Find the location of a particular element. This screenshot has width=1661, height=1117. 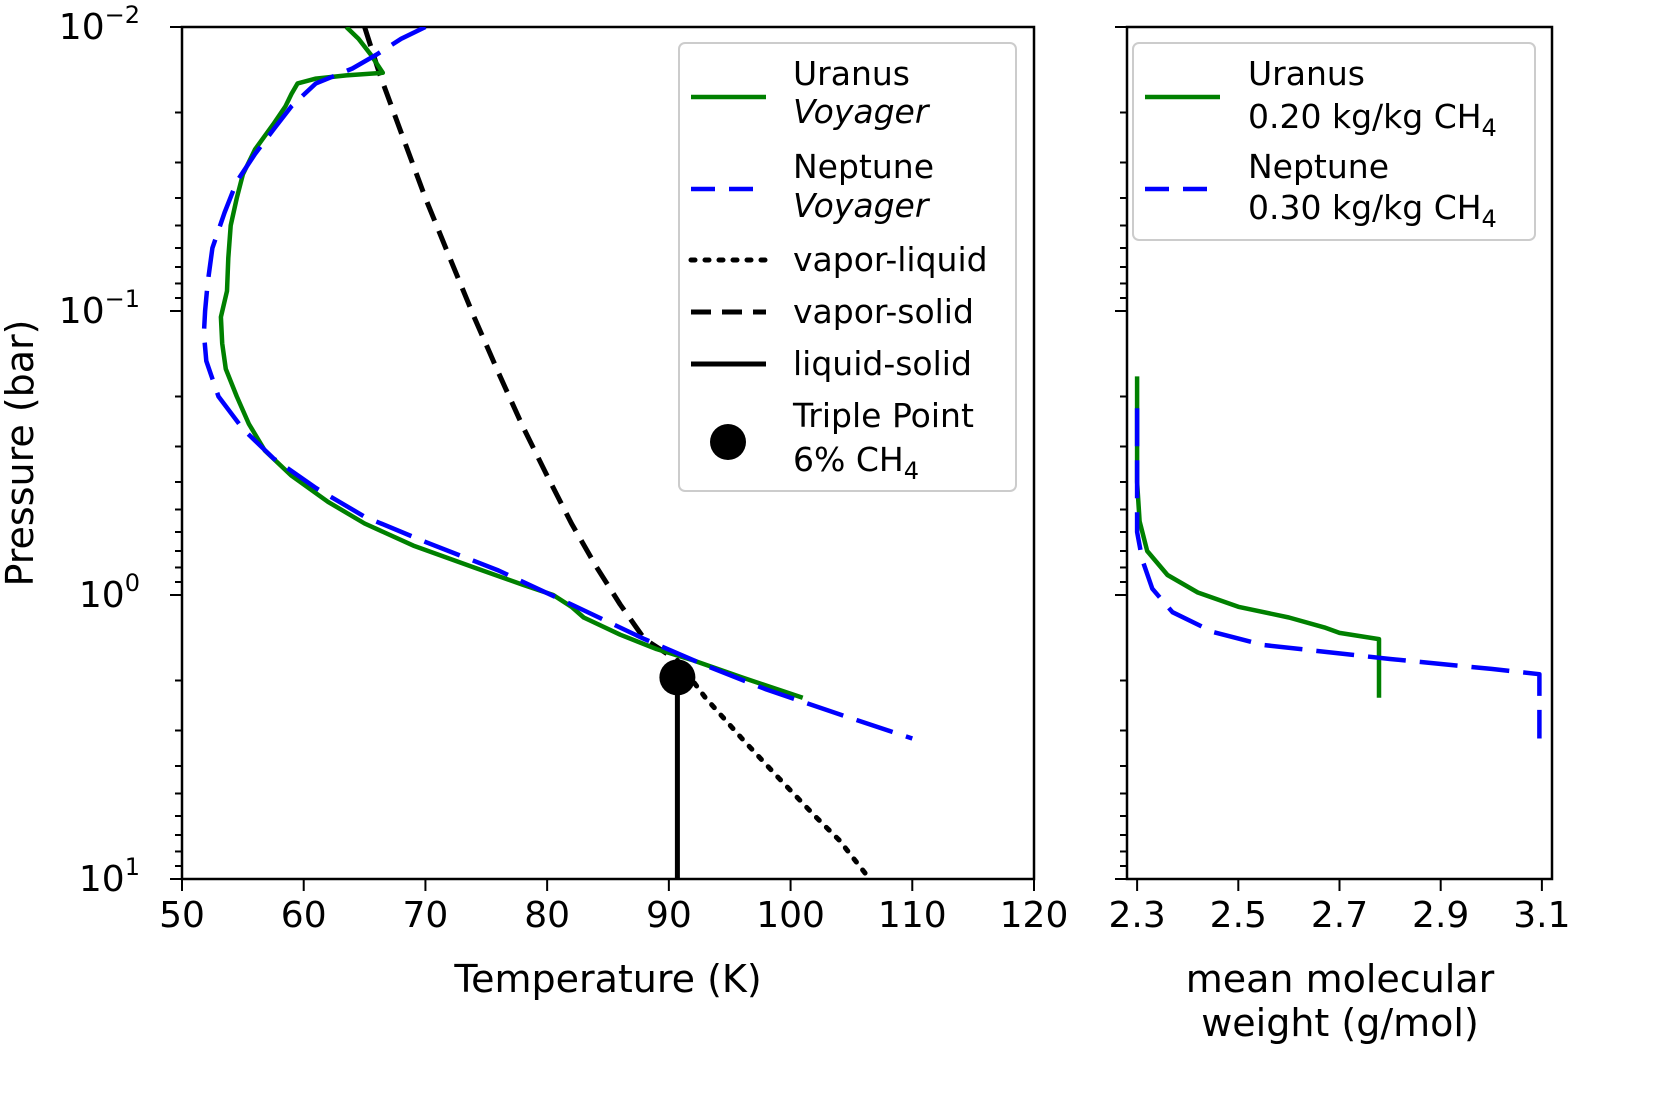

x-tick-label: 2.9 is located at coordinates (1440, 915).